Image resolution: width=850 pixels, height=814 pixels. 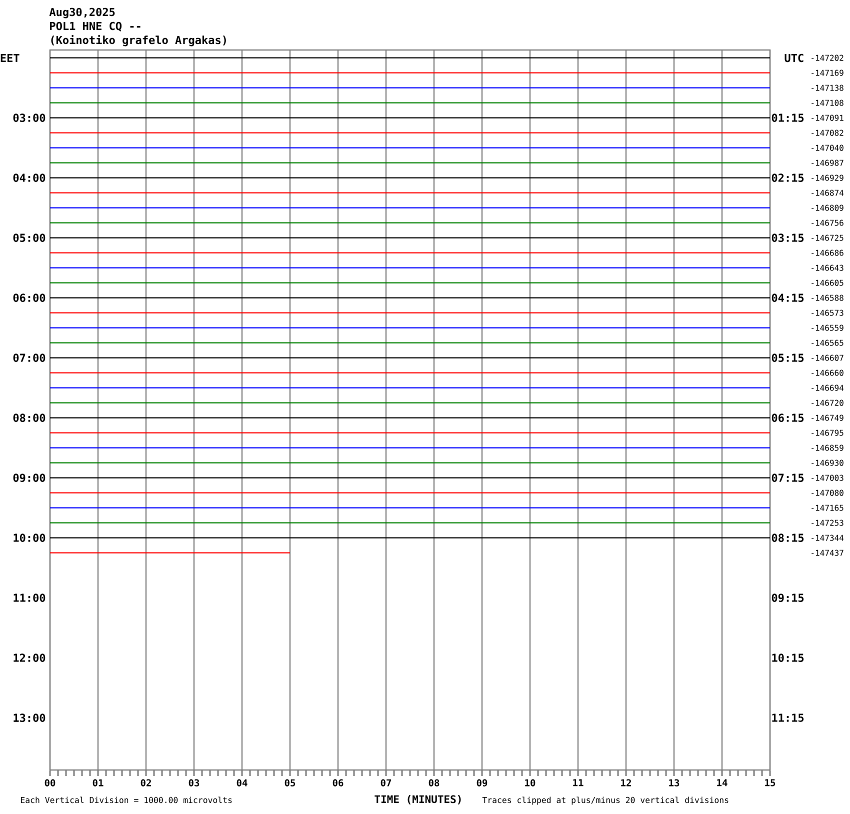 I want to click on text: -146643, so click(x=828, y=267).